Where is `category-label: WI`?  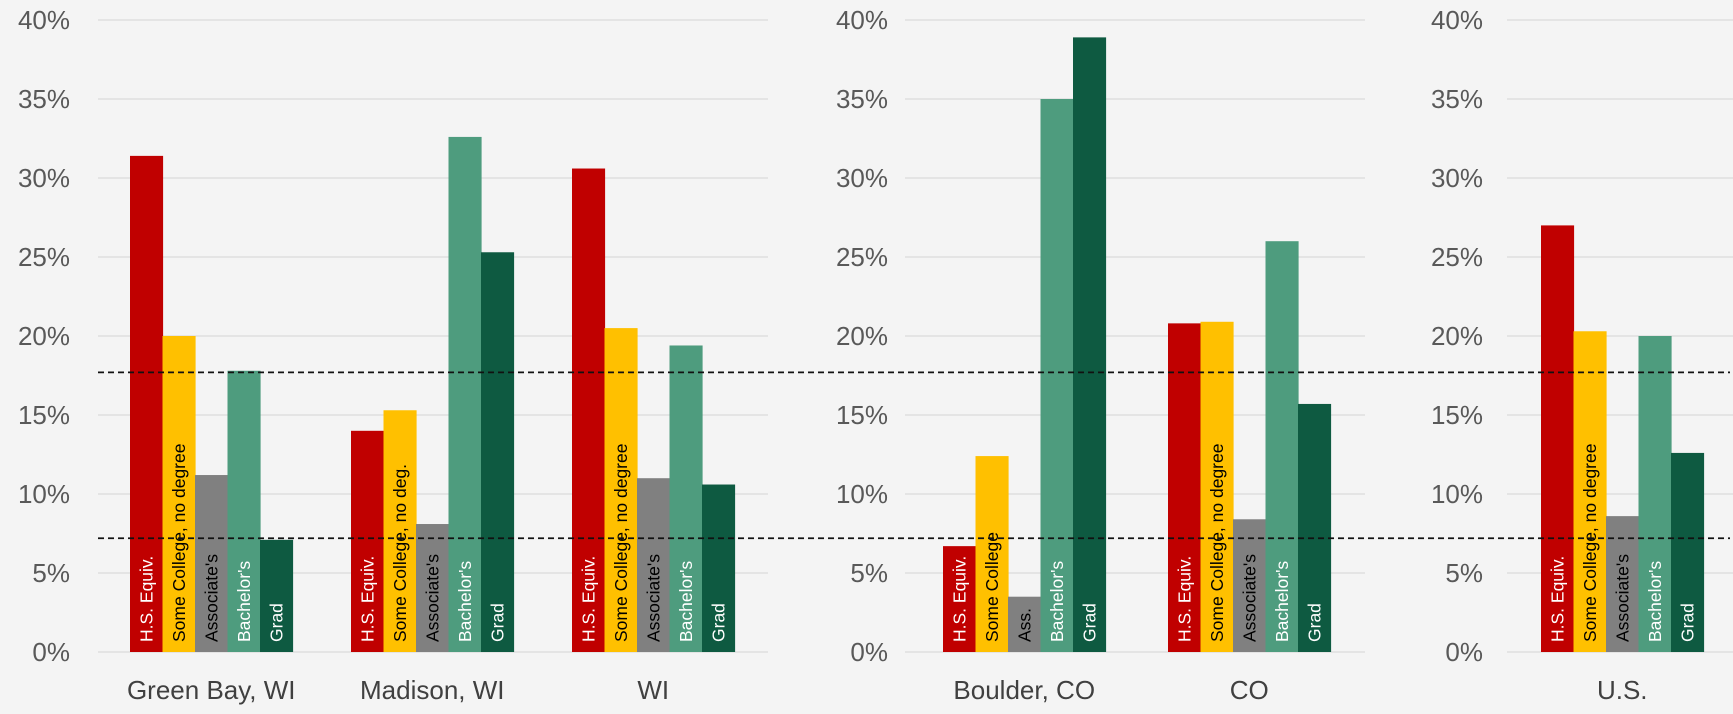
category-label: WI is located at coordinates (653, 690).